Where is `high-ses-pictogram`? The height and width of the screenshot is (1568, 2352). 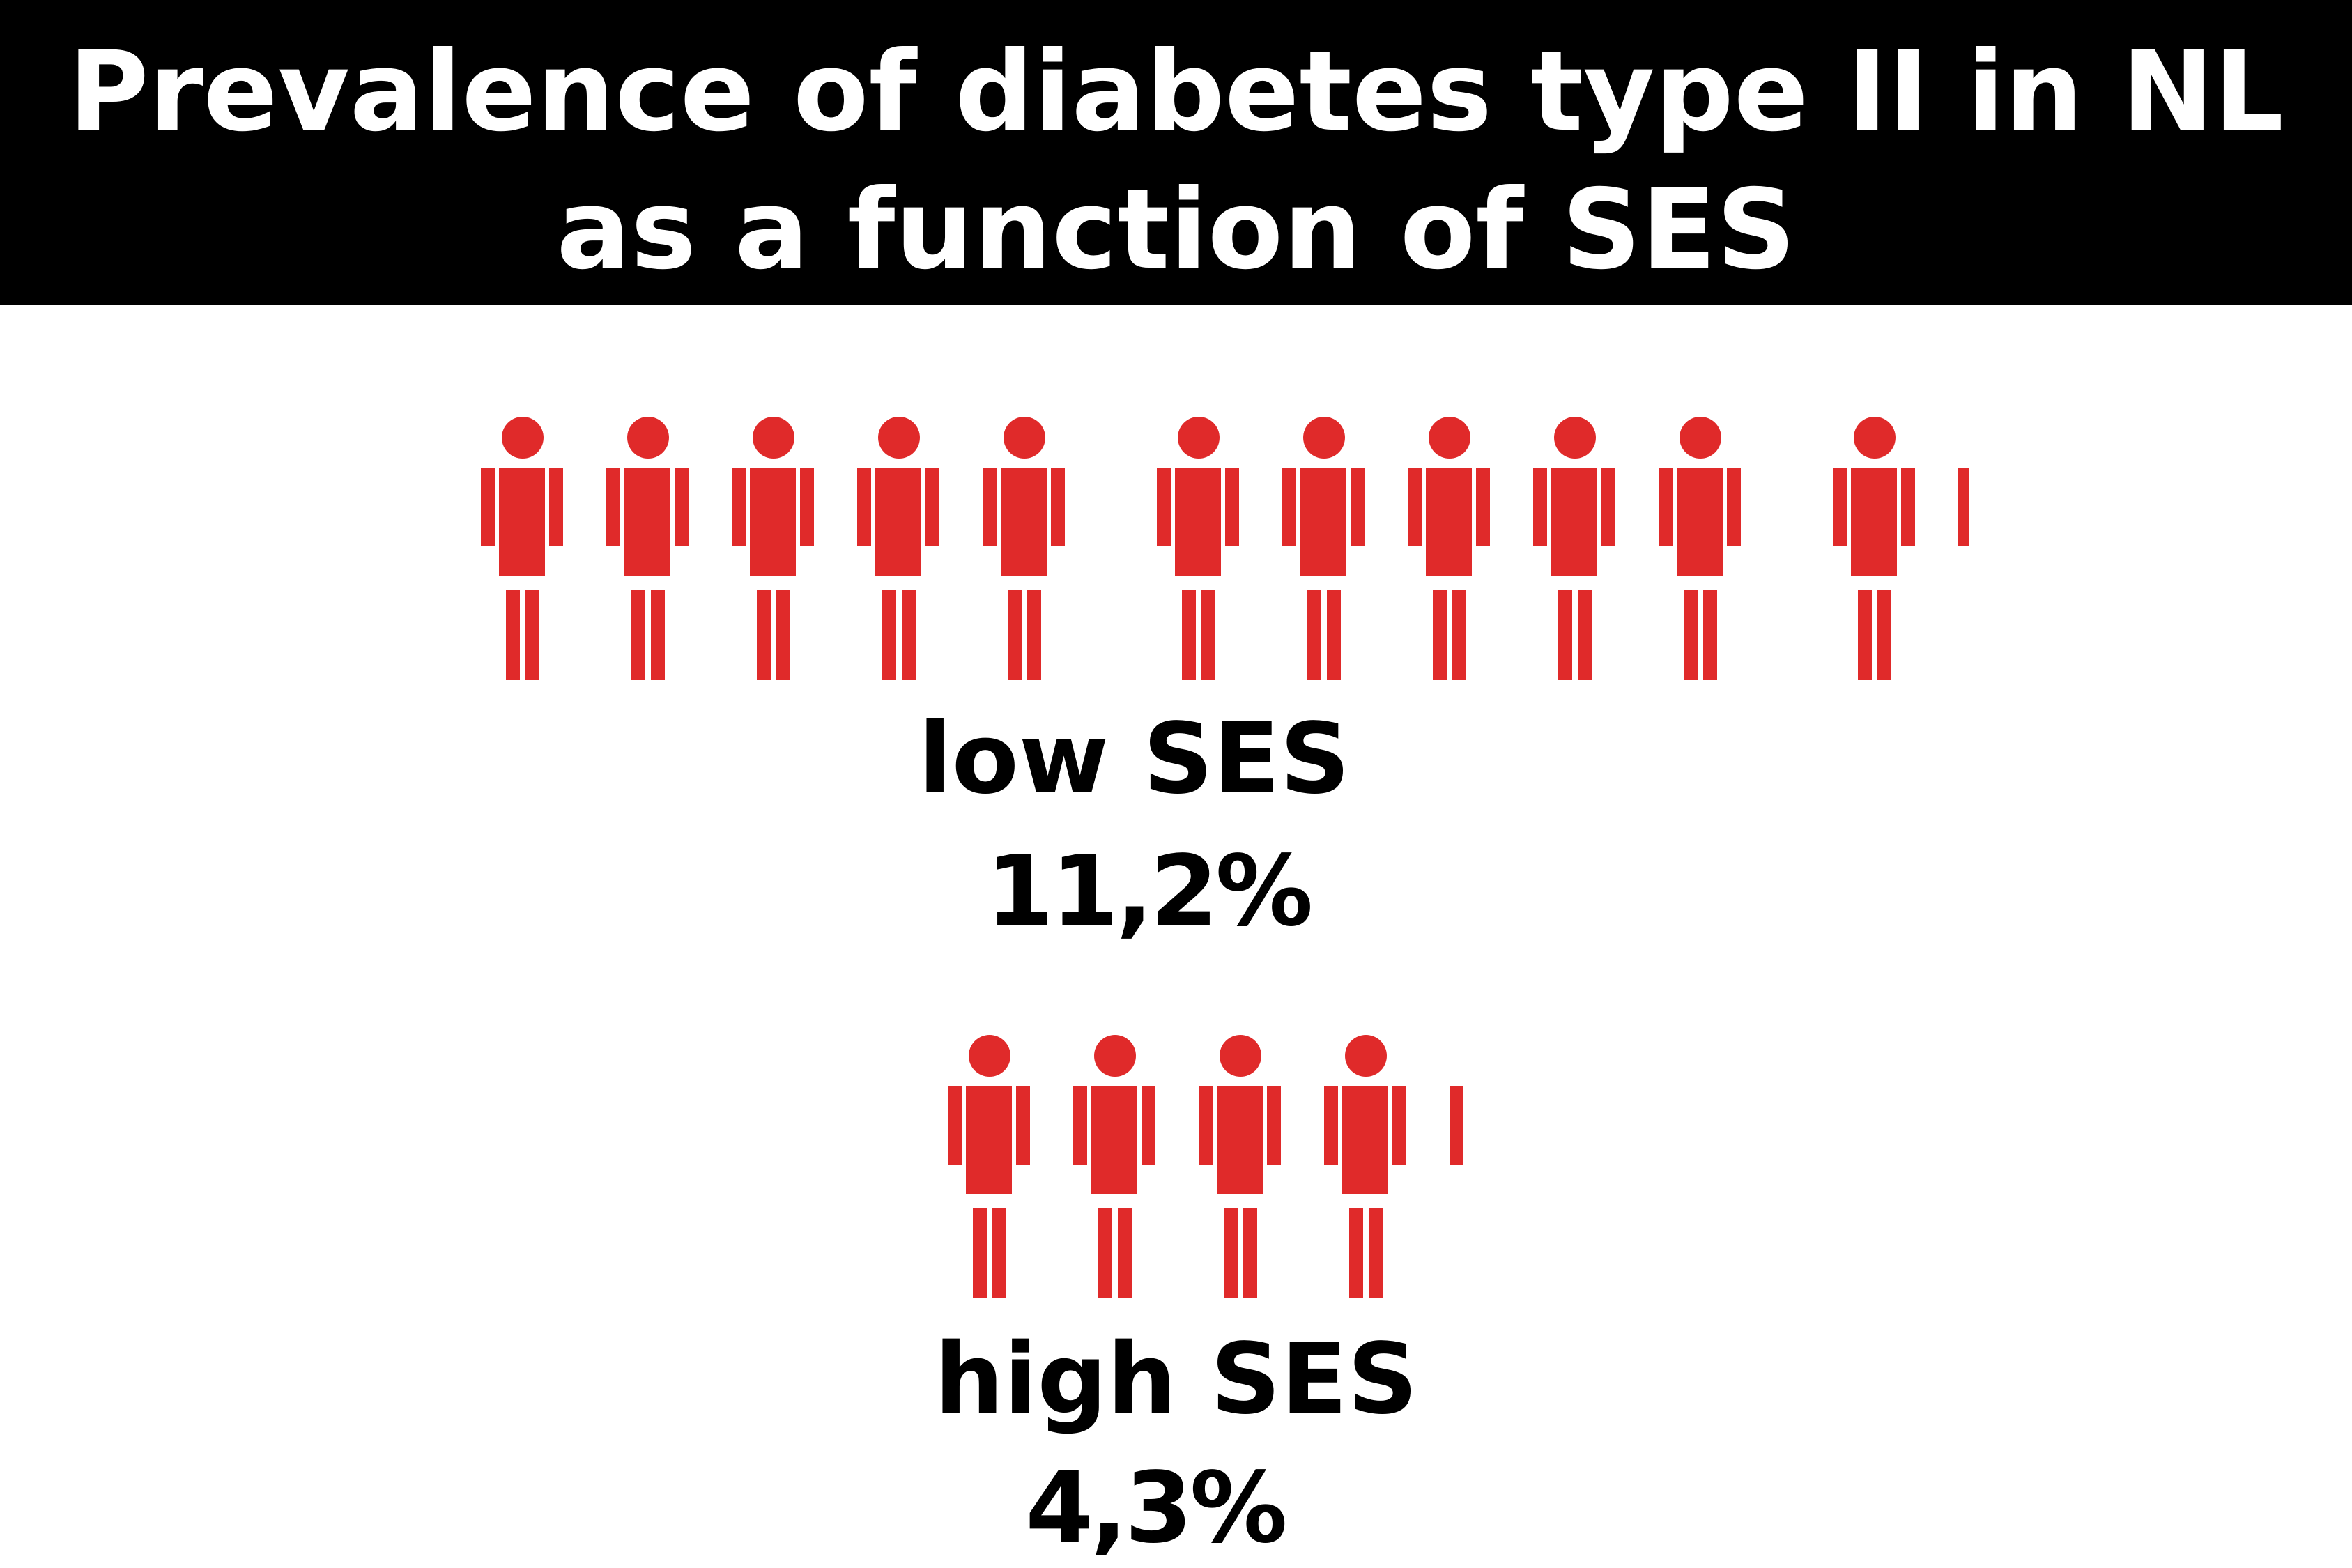
high-ses-pictogram is located at coordinates (1205, 1166).